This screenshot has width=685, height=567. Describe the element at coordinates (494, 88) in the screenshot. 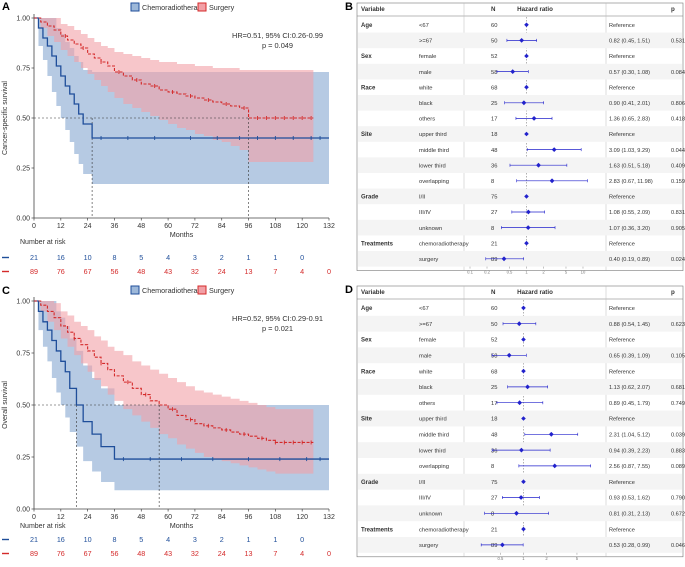

I see `forest-n-value: 68` at that location.